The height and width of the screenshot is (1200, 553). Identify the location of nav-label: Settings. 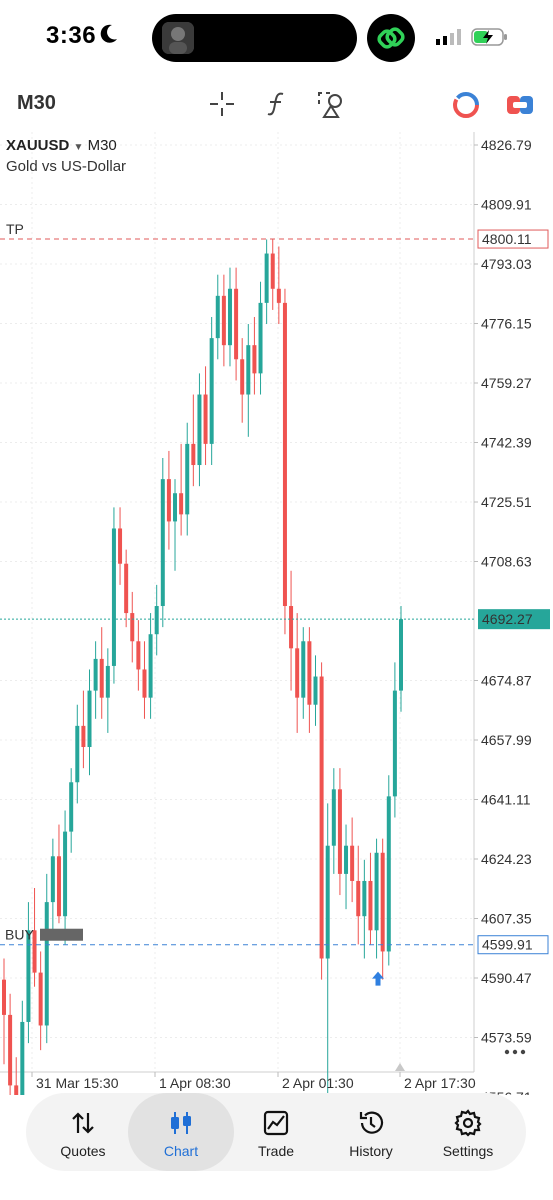
(468, 1151).